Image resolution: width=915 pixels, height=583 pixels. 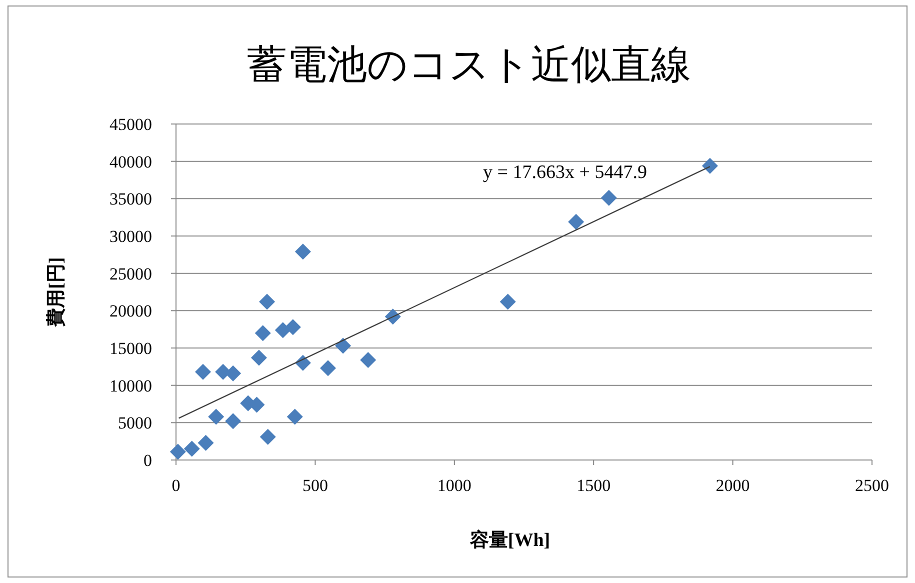 I want to click on y-axis-title: 費用[円], so click(x=56, y=292).